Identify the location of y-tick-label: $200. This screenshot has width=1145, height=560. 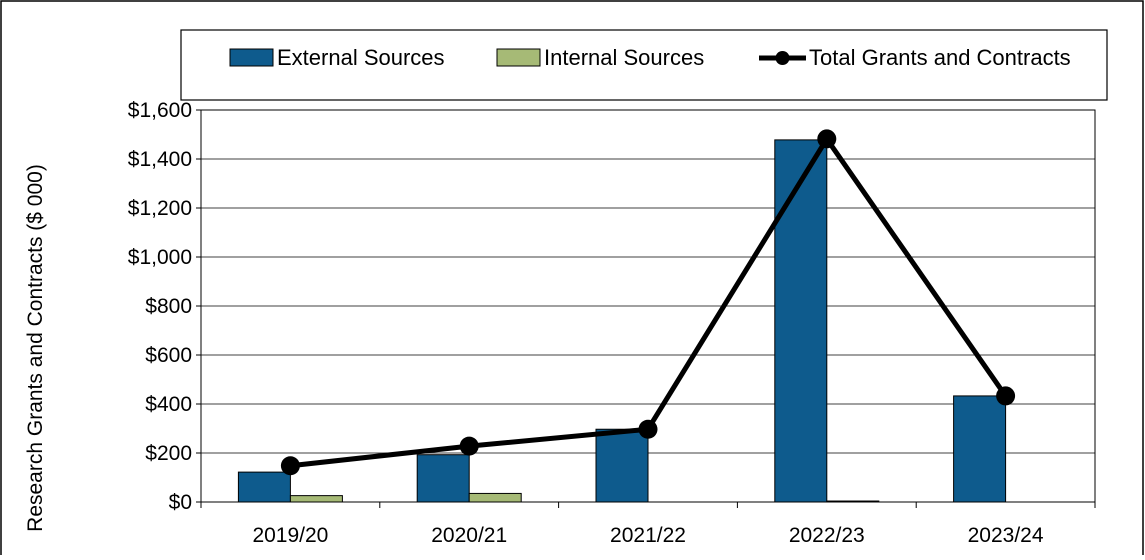
(168, 453).